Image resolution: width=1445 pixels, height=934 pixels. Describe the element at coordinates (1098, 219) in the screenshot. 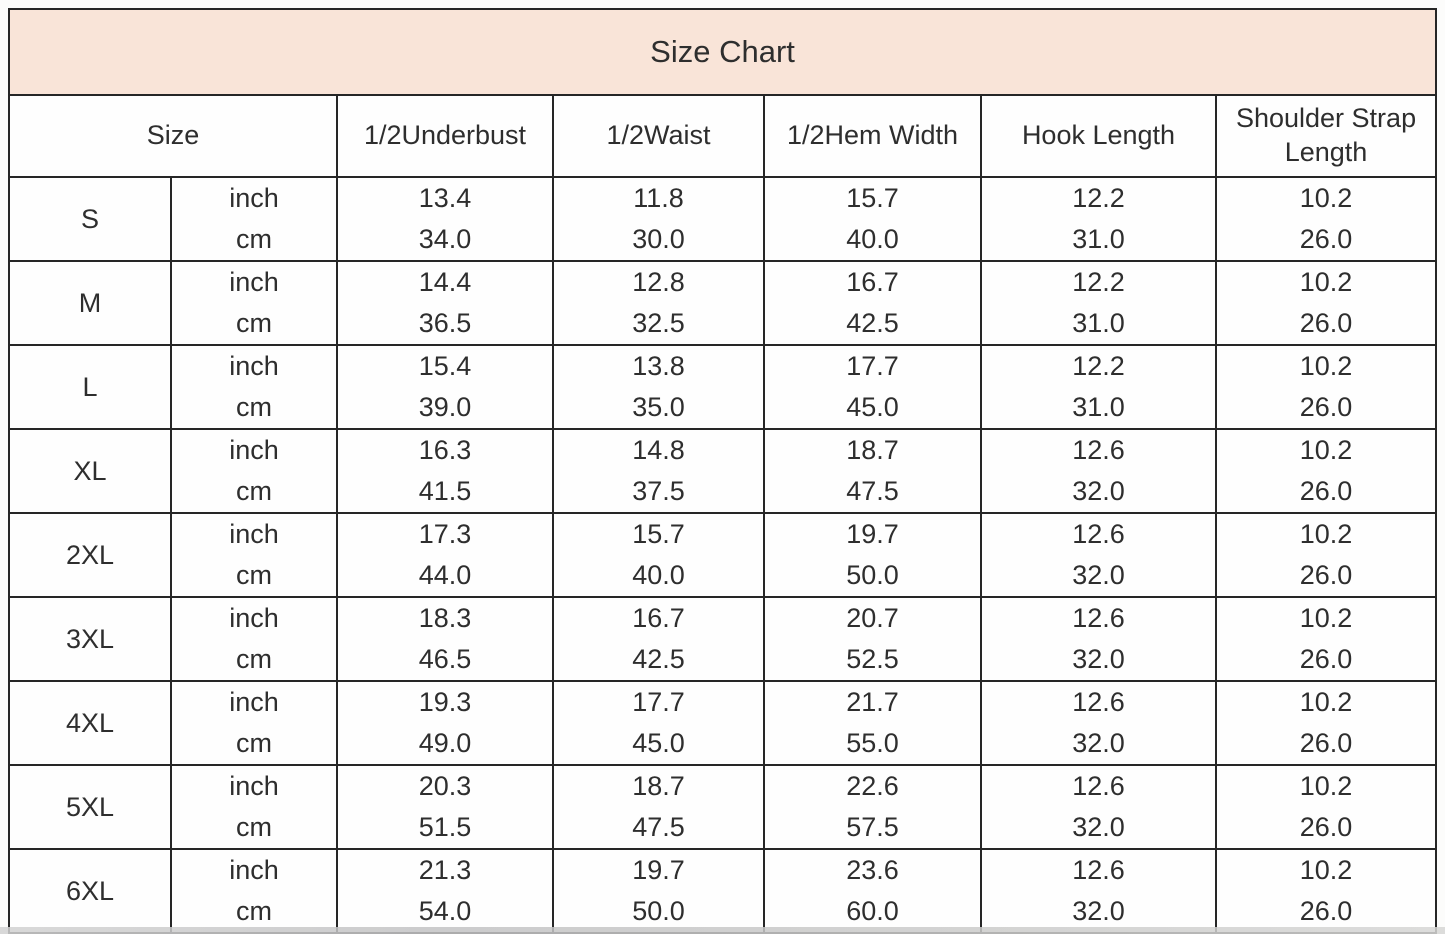

I see `hook-length-cell: 12.2 31.0` at that location.